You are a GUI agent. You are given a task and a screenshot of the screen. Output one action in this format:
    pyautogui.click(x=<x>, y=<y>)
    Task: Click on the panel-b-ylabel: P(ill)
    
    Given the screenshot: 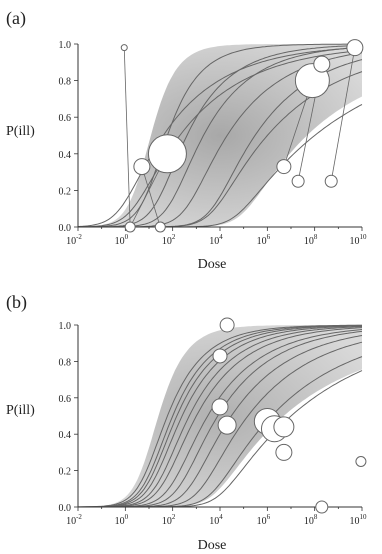 What is the action you would take?
    pyautogui.click(x=20, y=410)
    